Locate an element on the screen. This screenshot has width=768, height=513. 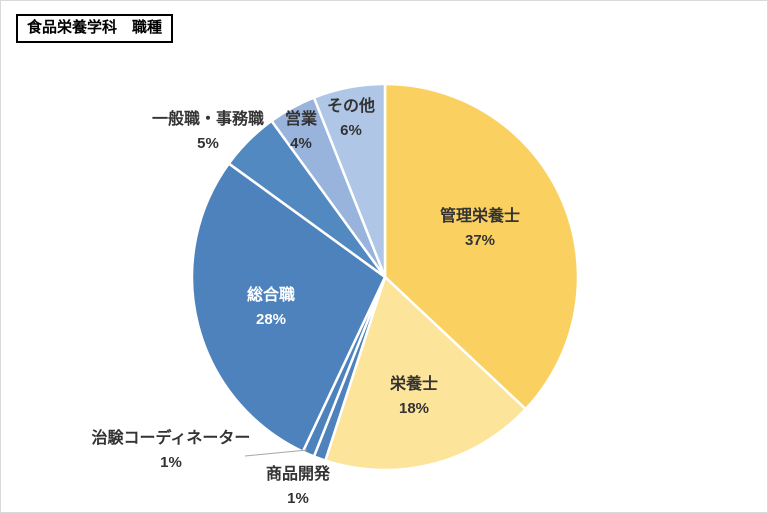
chart-title: 食品栄養学科 職種 is located at coordinates (95, 27).